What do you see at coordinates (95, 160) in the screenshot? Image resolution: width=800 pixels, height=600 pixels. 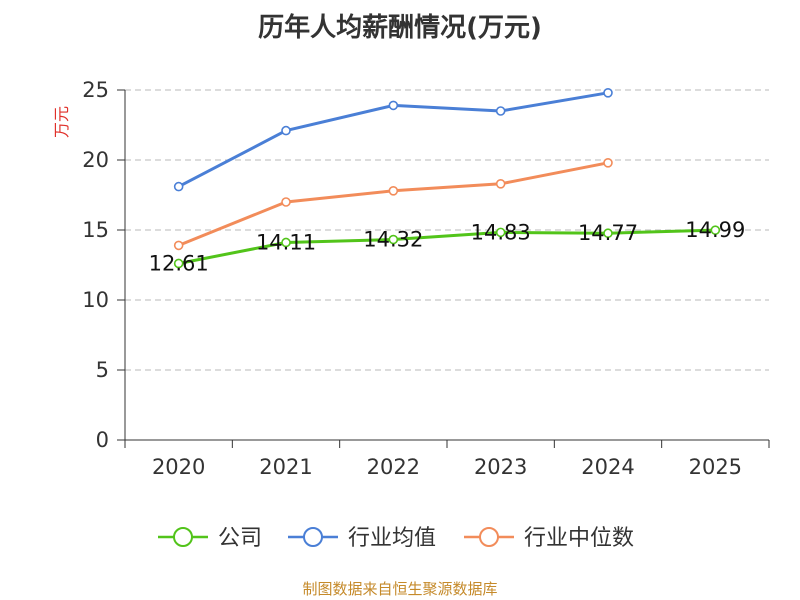 I see `y-tick-label: 20` at bounding box center [95, 160].